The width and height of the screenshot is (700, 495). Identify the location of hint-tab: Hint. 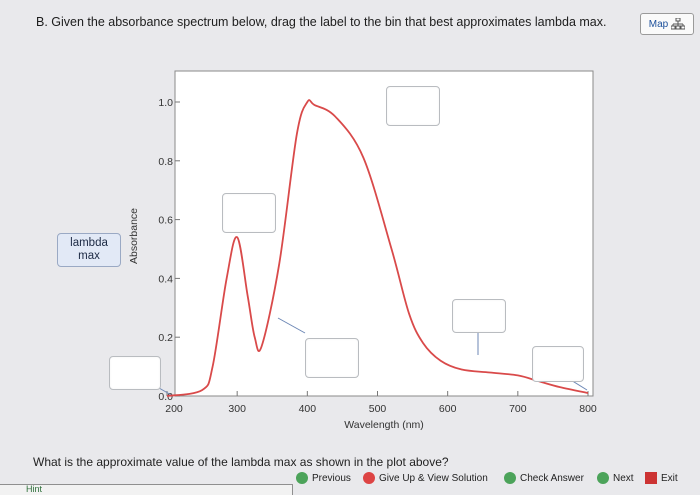
(146, 489).